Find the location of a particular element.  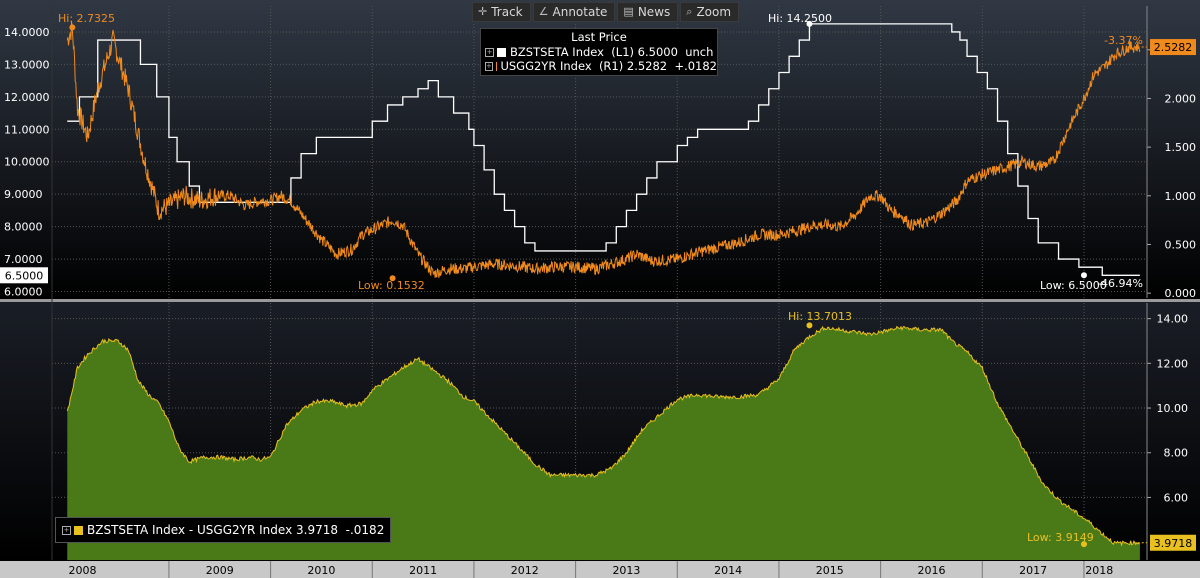

legend-series-name: USGG2YR Index is located at coordinates (546, 66).